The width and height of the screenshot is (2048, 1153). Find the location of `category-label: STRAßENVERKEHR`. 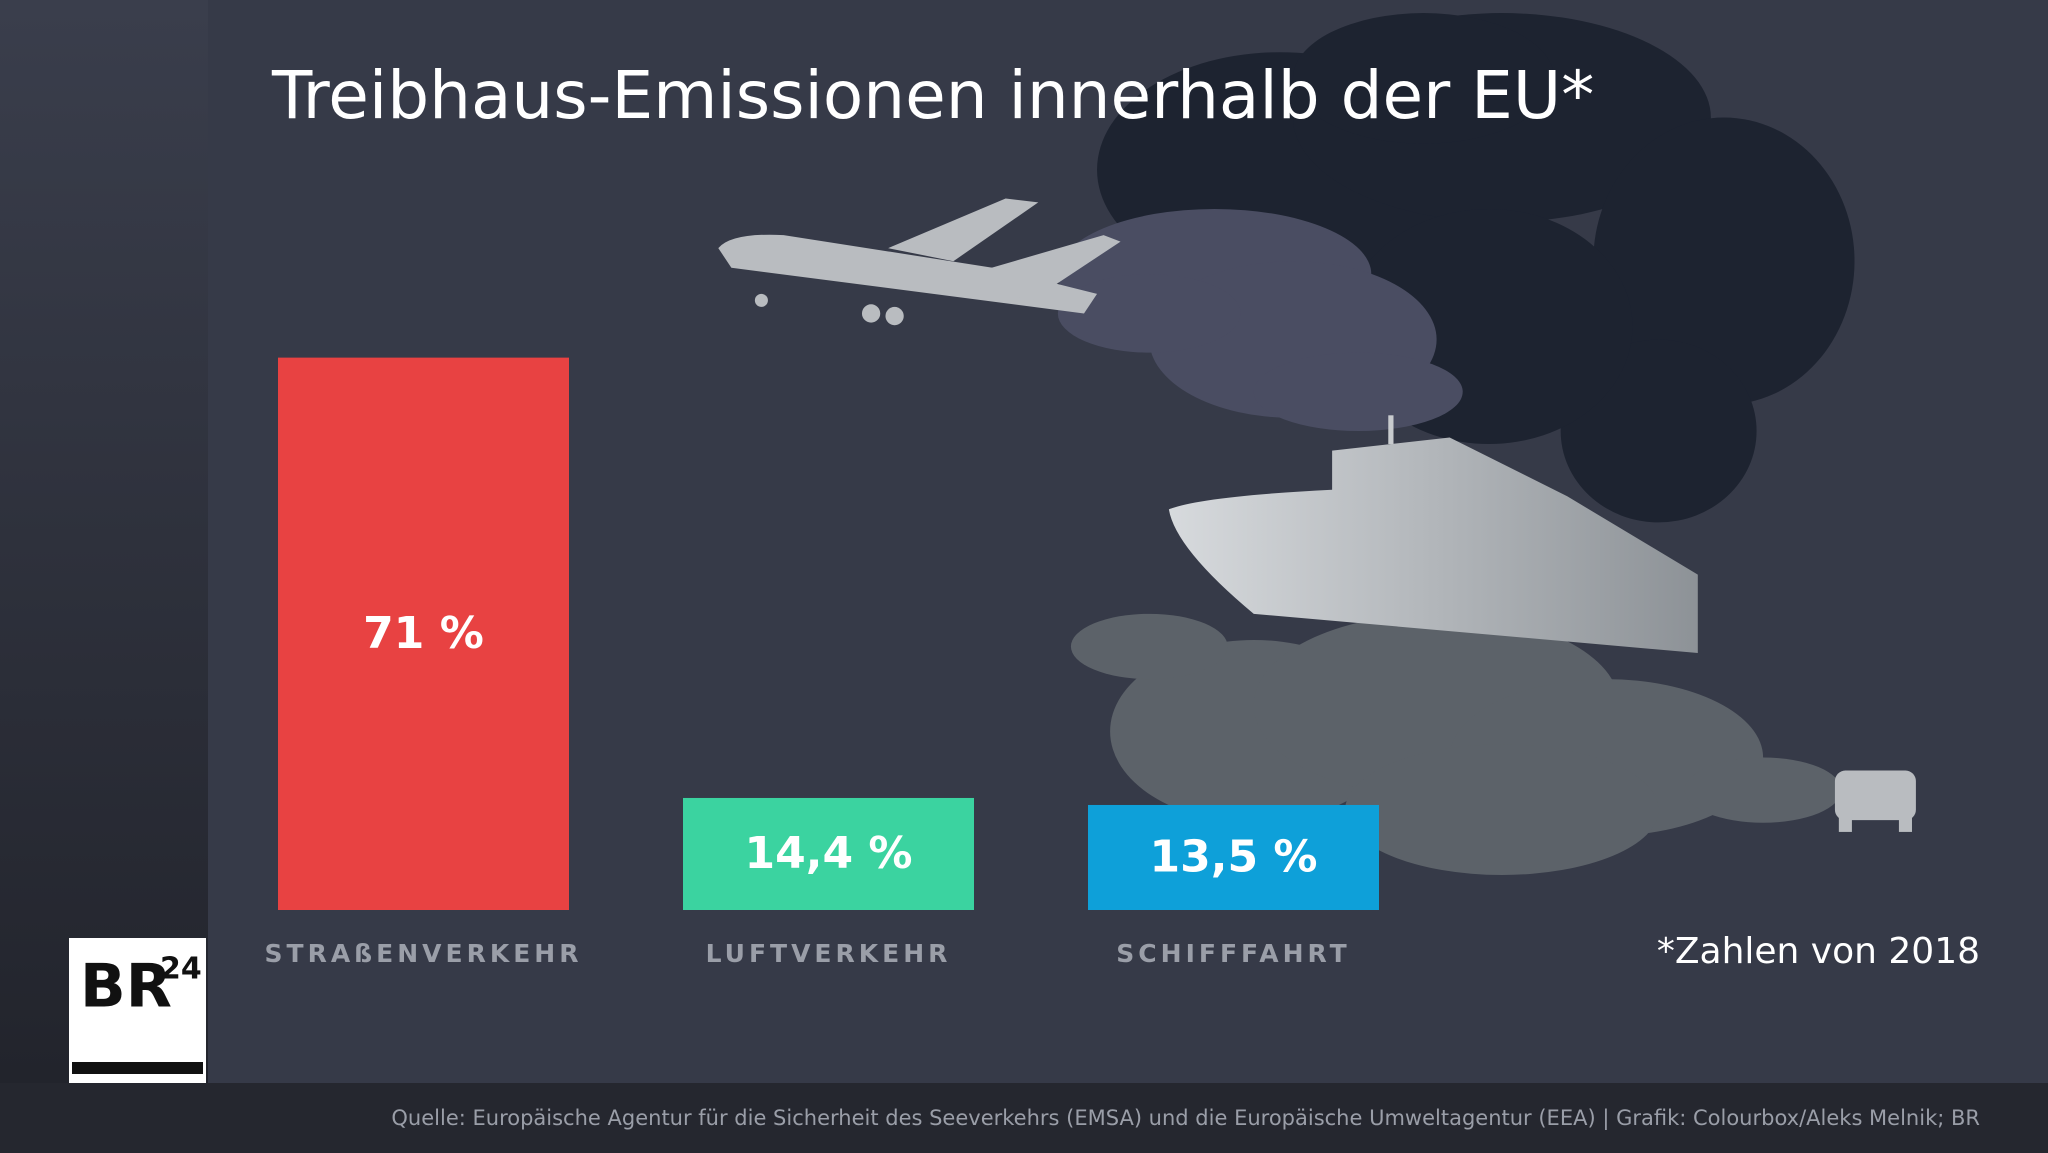

category-label: STRAßENVERKEHR is located at coordinates (424, 953).